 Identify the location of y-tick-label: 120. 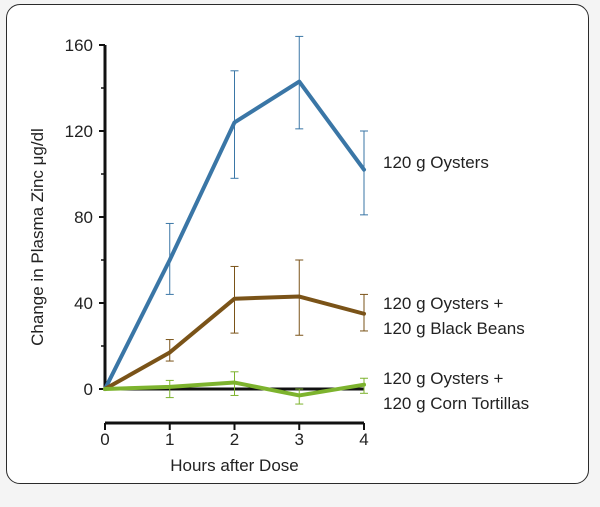
(79, 131).